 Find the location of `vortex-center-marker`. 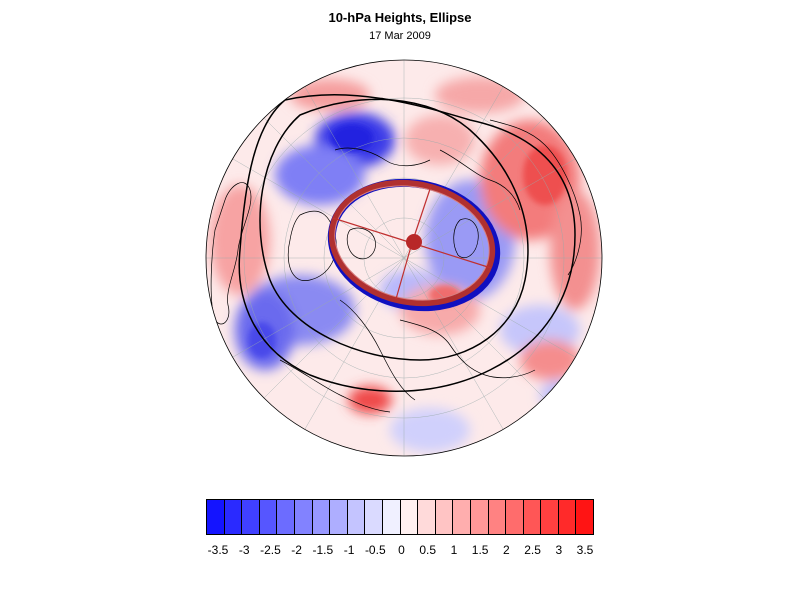

vortex-center-marker is located at coordinates (414, 242).